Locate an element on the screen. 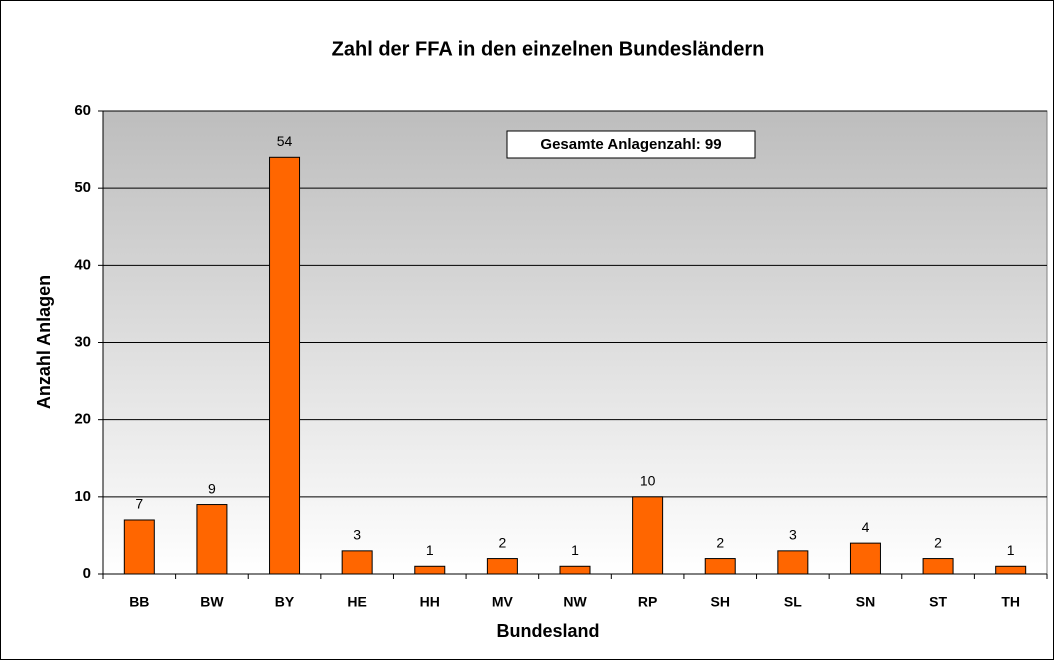  x-tick-label: HE is located at coordinates (356, 602).